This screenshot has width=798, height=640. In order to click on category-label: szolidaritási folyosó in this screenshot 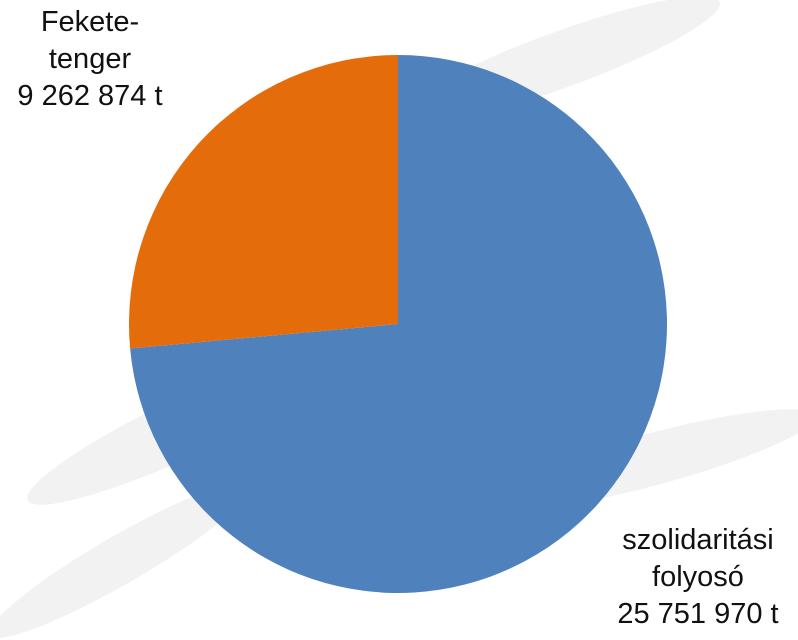, I will do `click(698, 558)`.